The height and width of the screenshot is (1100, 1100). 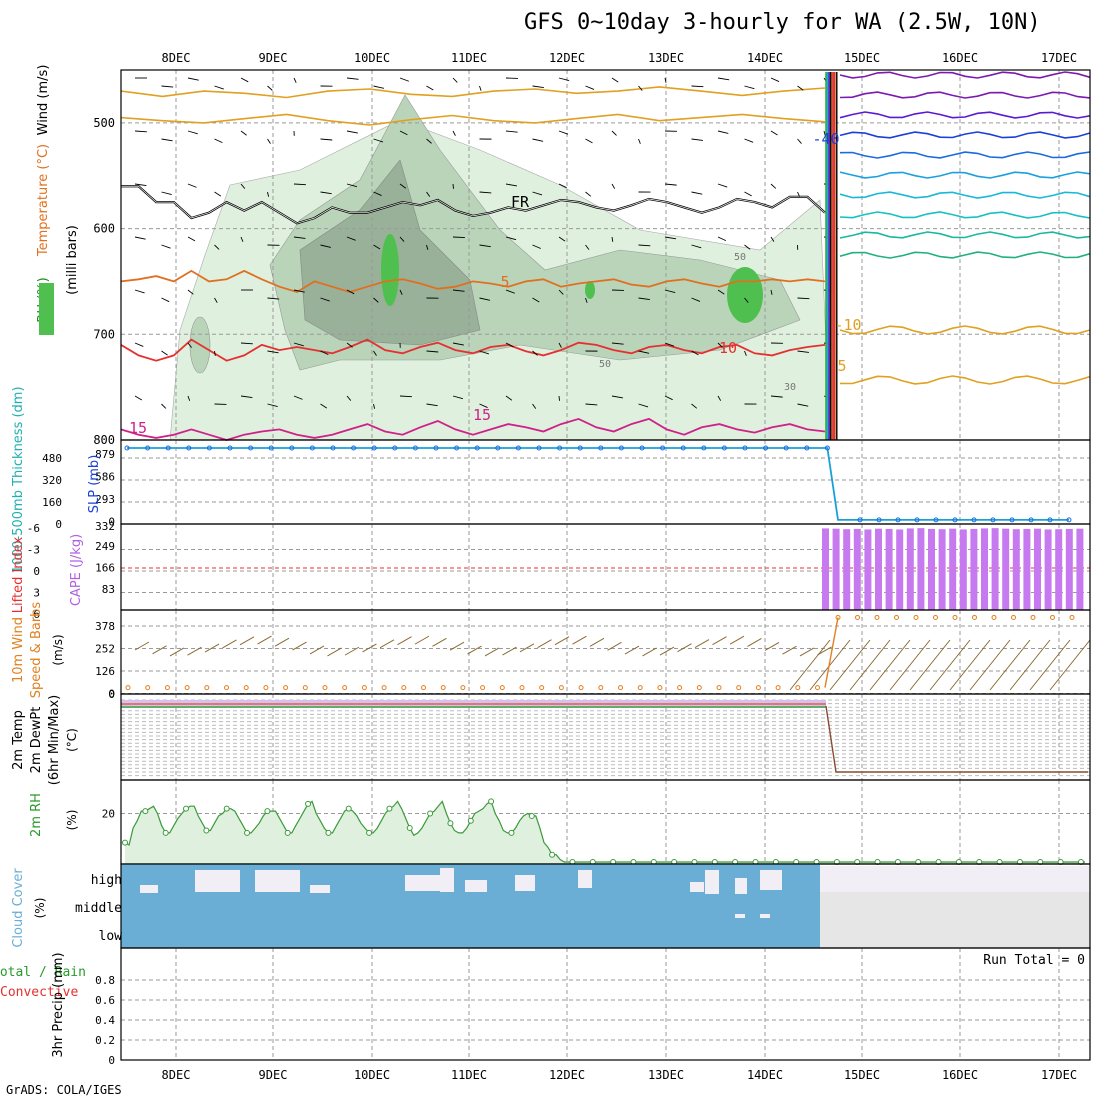 I want to click on wind-tick-label: 0, so click(x=111, y=694).